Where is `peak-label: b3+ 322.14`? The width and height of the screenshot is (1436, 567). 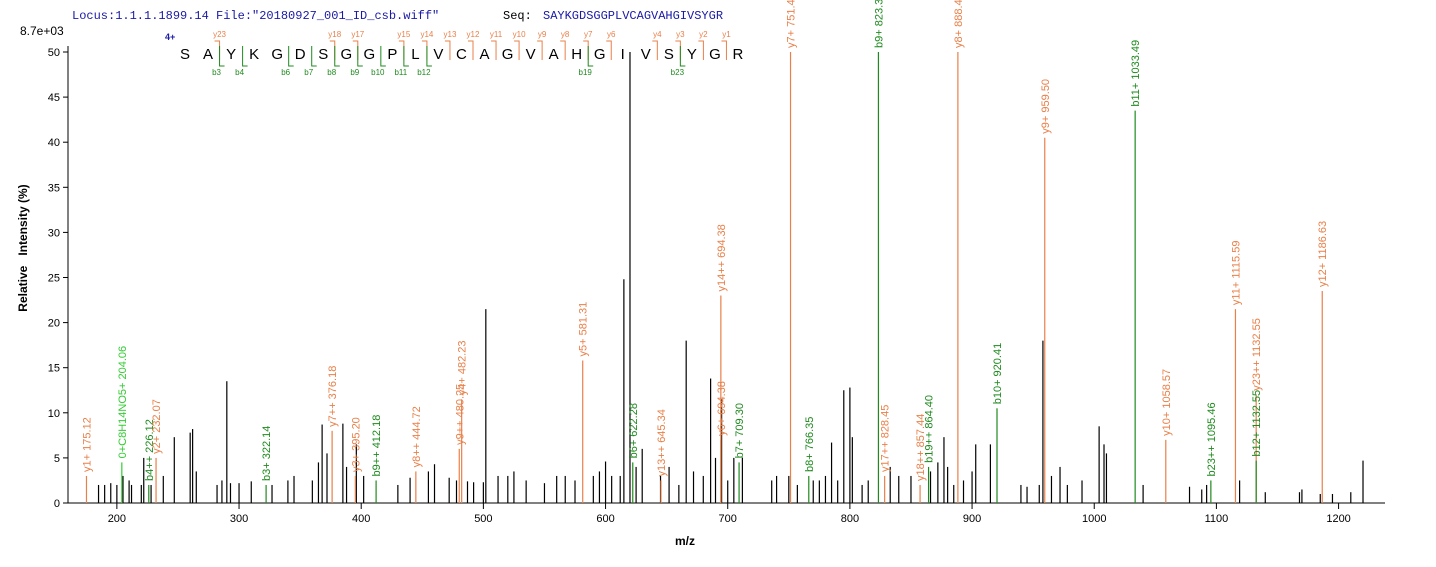 peak-label: b3+ 322.14 is located at coordinates (267, 453).